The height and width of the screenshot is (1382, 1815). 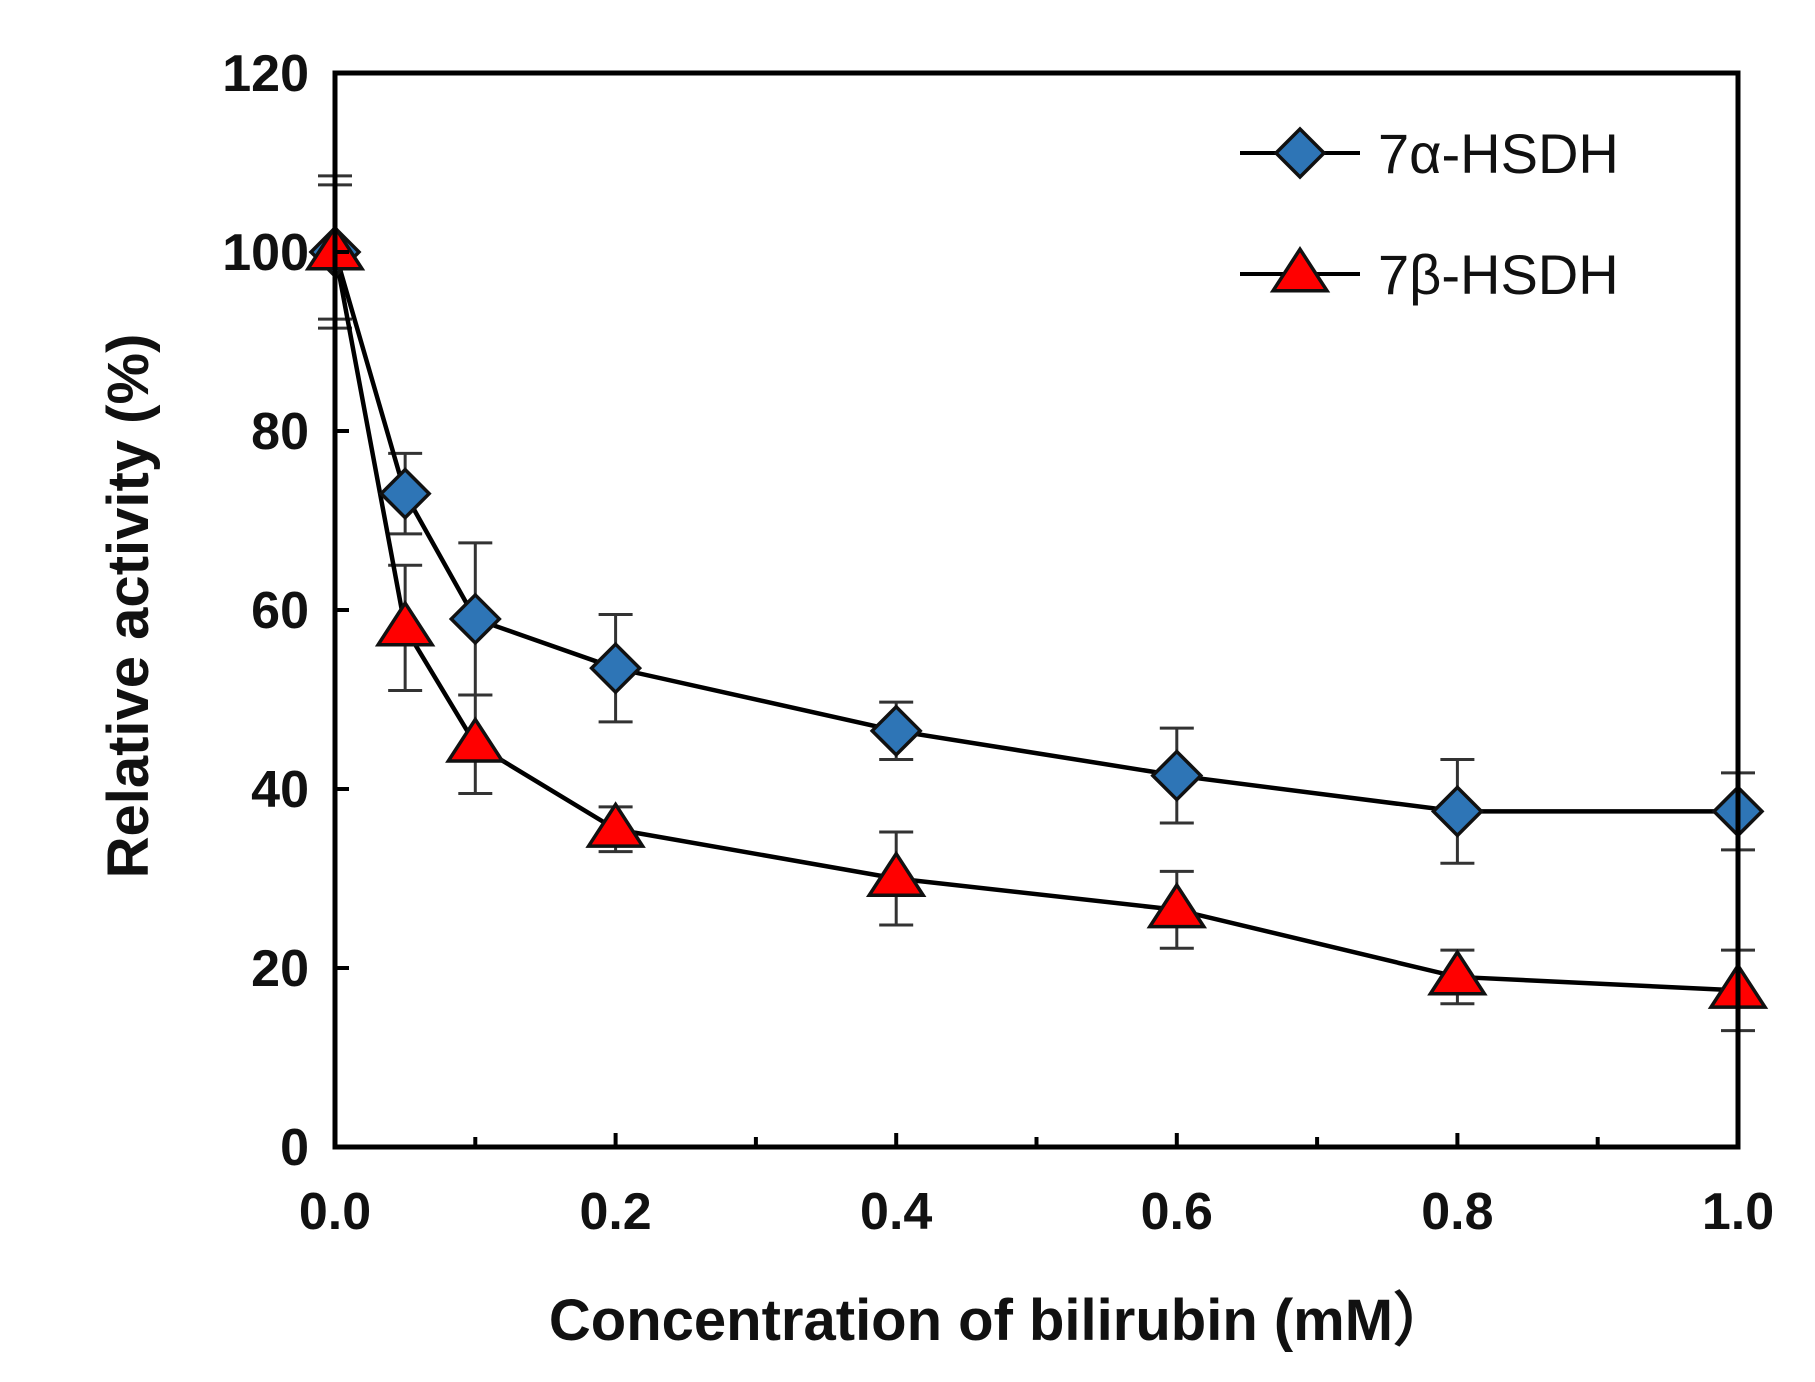 I want to click on x-tick-label: 0.2, so click(x=615, y=1212).